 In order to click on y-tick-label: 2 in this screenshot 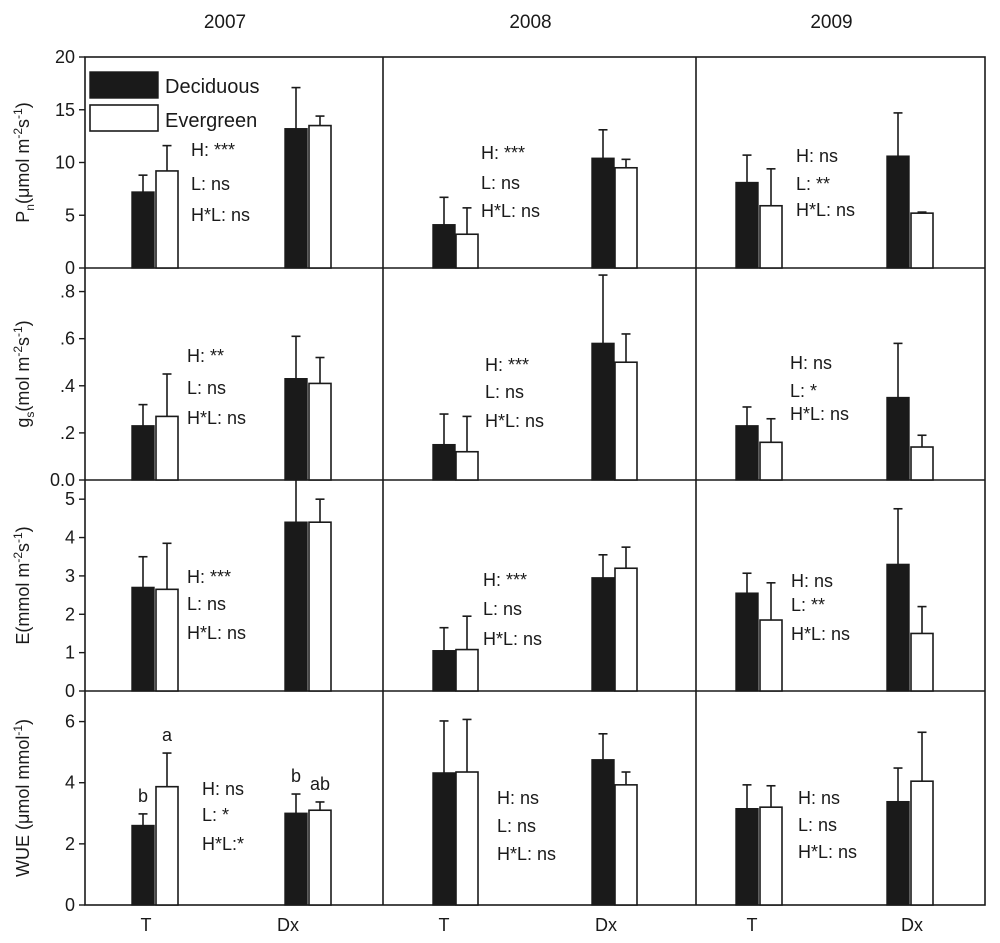, I will do `click(70, 614)`.